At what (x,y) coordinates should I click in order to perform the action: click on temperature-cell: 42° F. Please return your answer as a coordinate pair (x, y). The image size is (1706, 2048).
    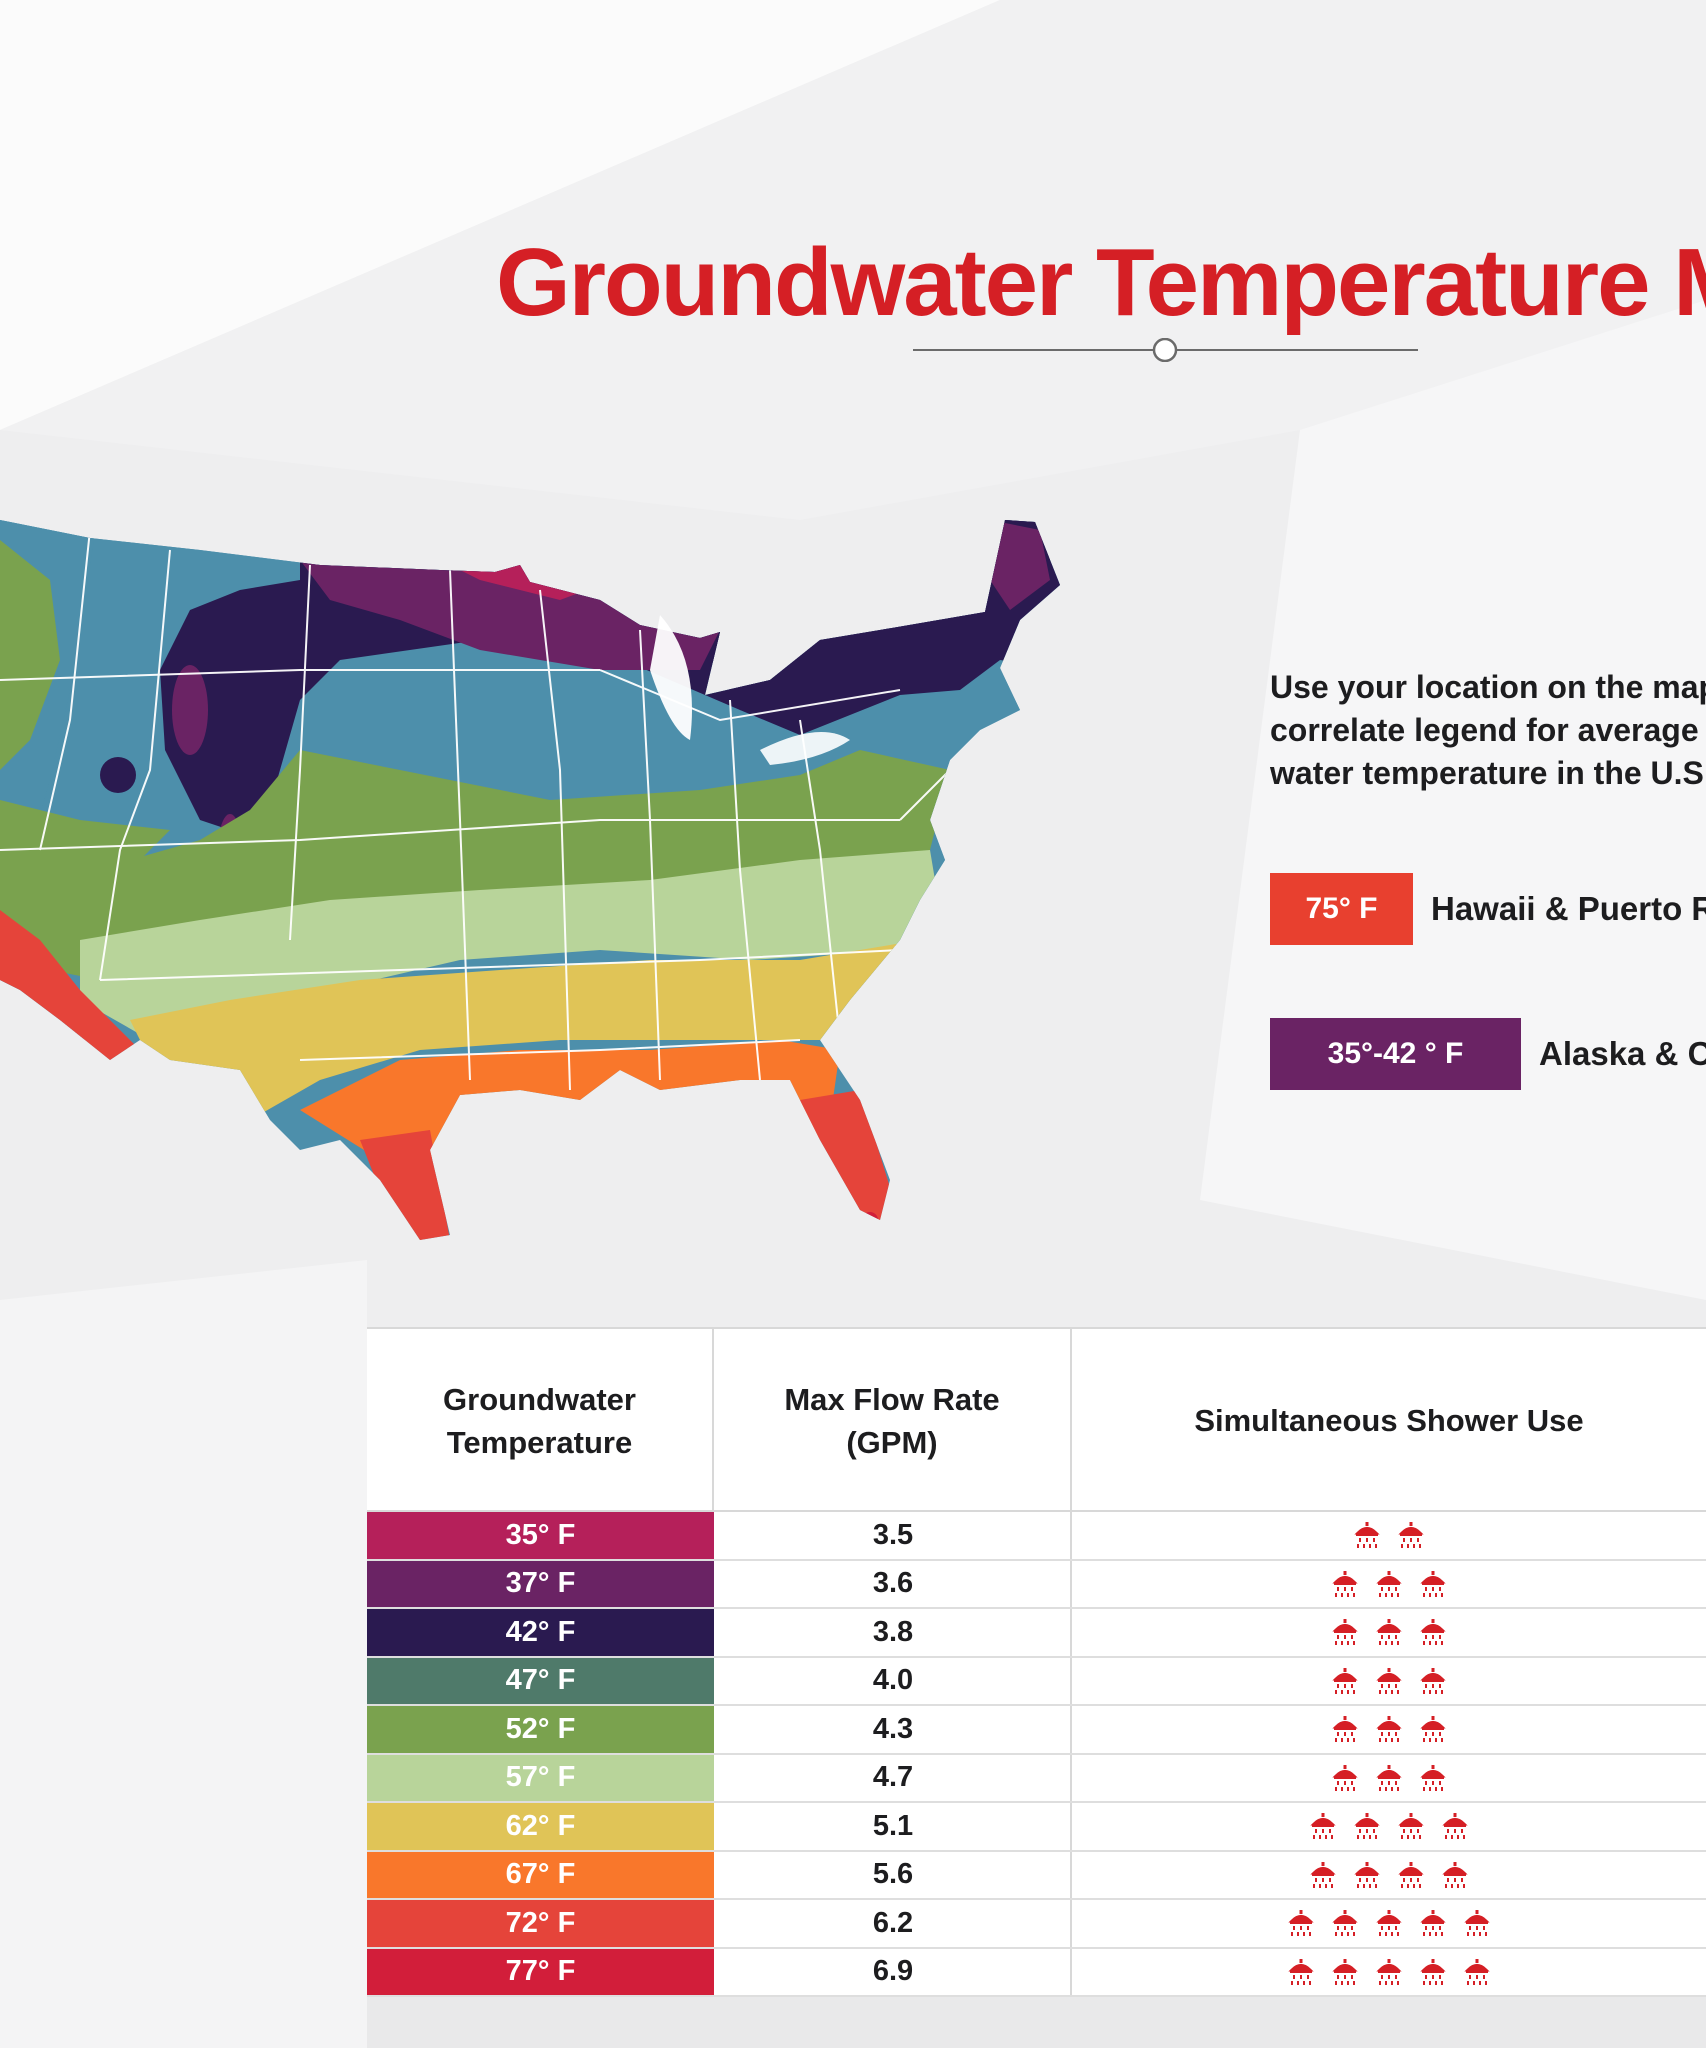
    Looking at the image, I should click on (540, 1632).